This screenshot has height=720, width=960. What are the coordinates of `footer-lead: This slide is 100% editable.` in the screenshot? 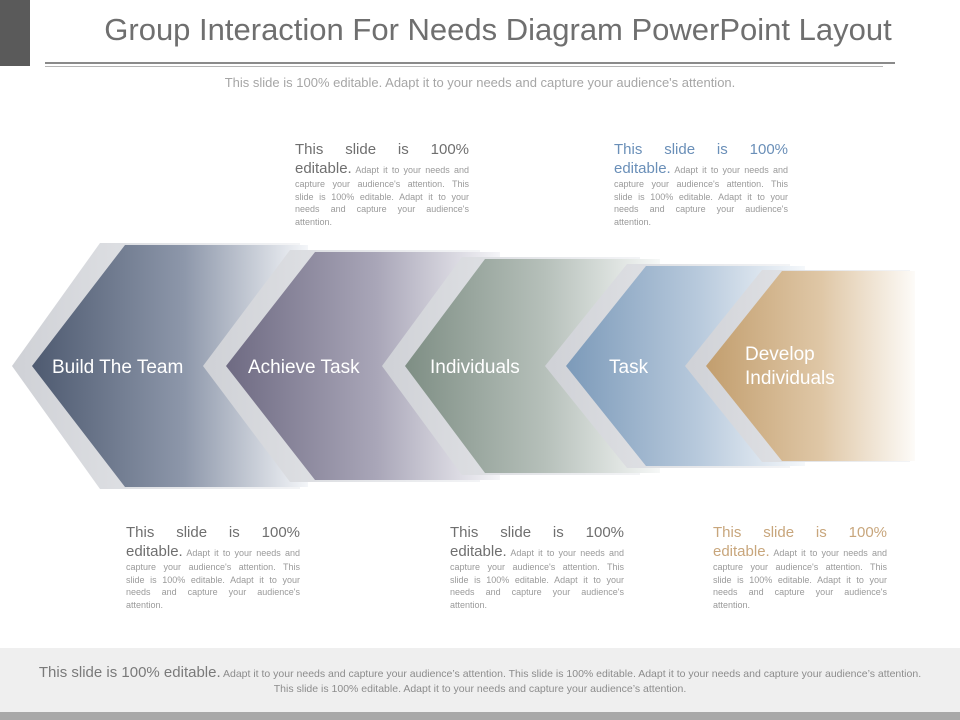 It's located at (129, 672).